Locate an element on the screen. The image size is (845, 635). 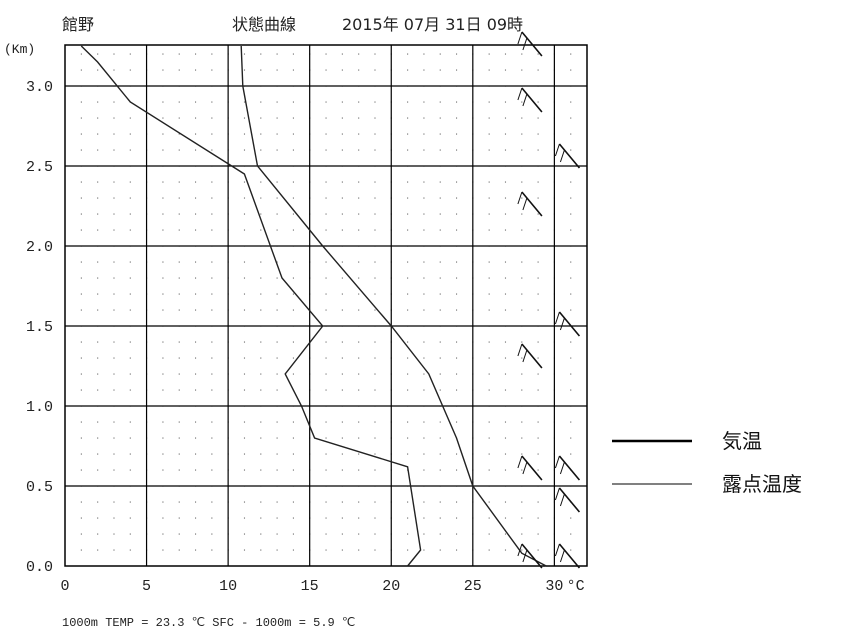
x-unit-label: °C is located at coordinates (576, 586).